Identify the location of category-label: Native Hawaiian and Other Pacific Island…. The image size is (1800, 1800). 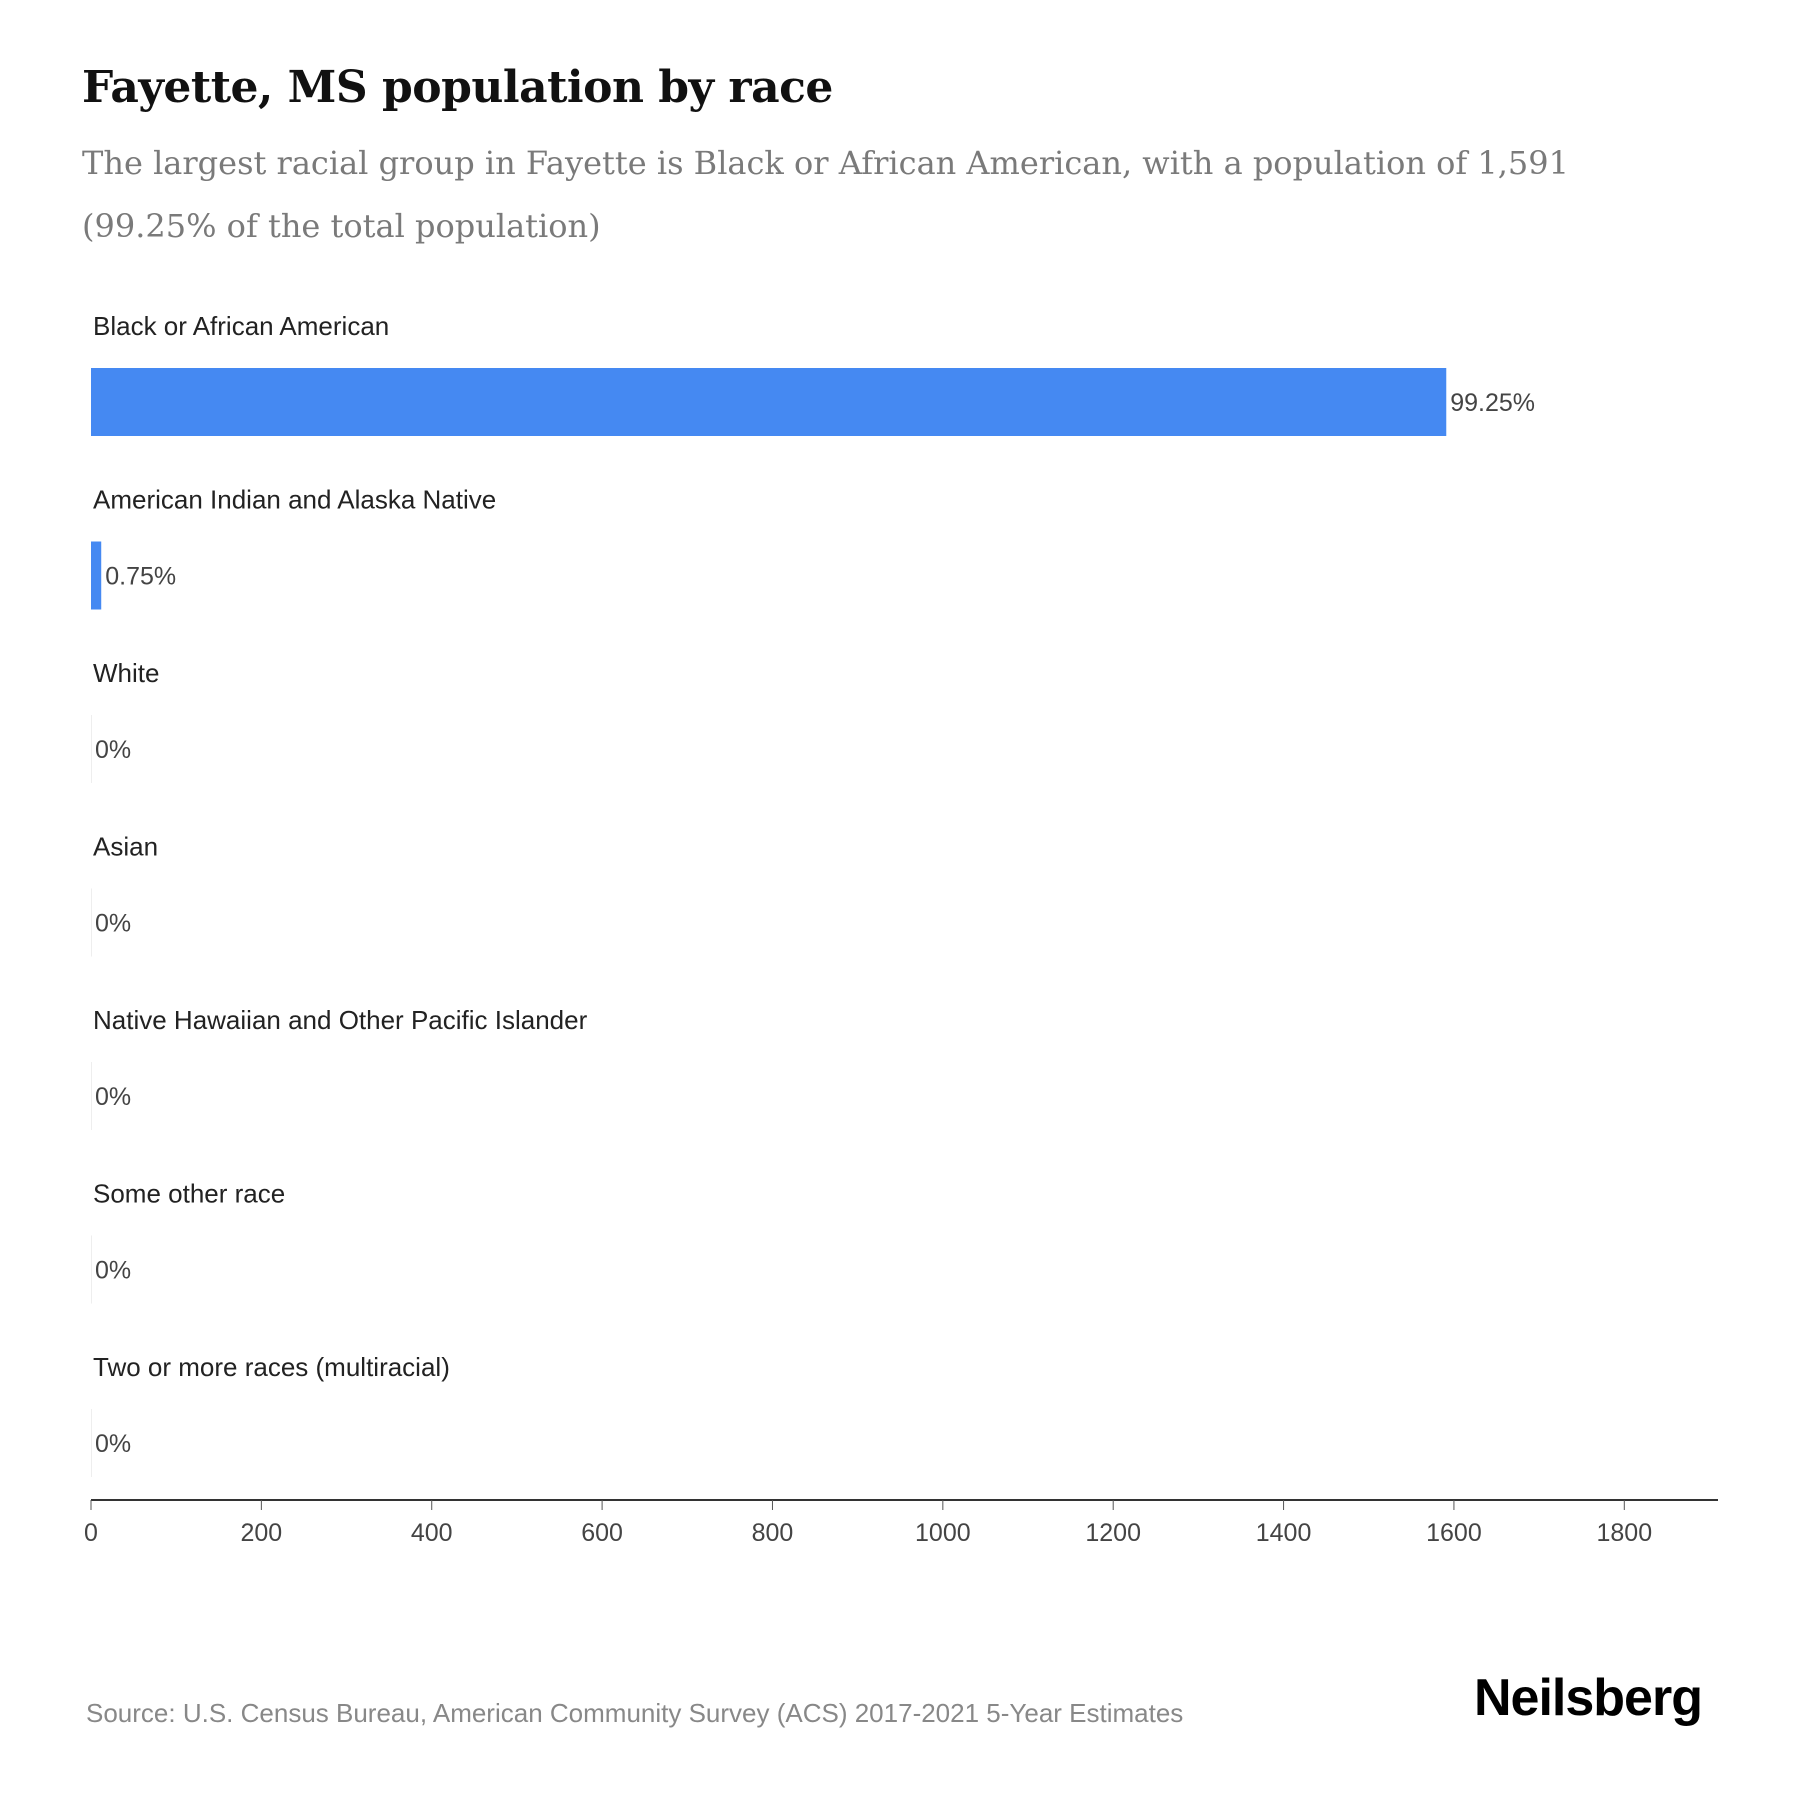
(340, 1020).